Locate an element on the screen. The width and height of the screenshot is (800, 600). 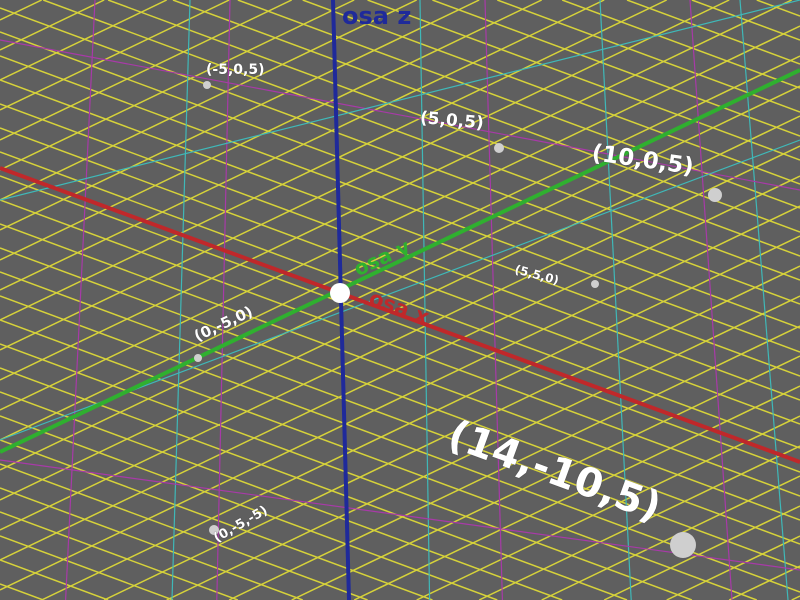
z-axis-label: osa z is located at coordinates (377, 16).